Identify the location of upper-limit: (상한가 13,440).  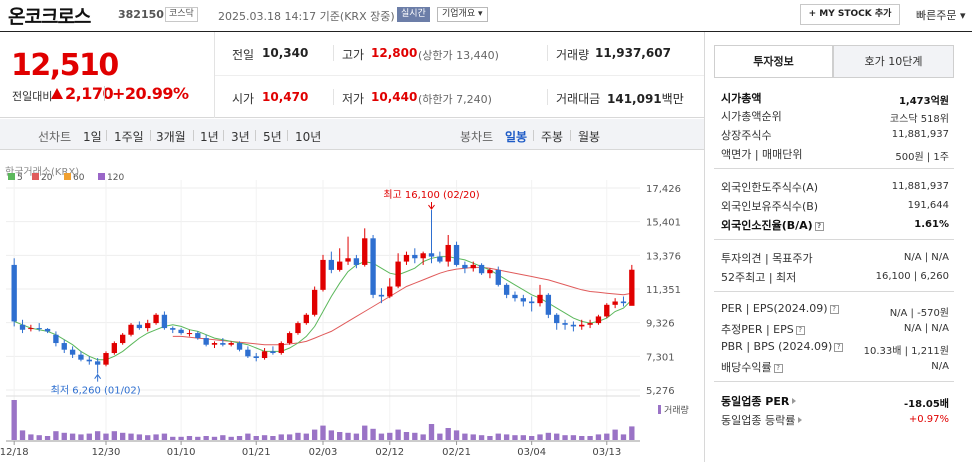
(458, 55).